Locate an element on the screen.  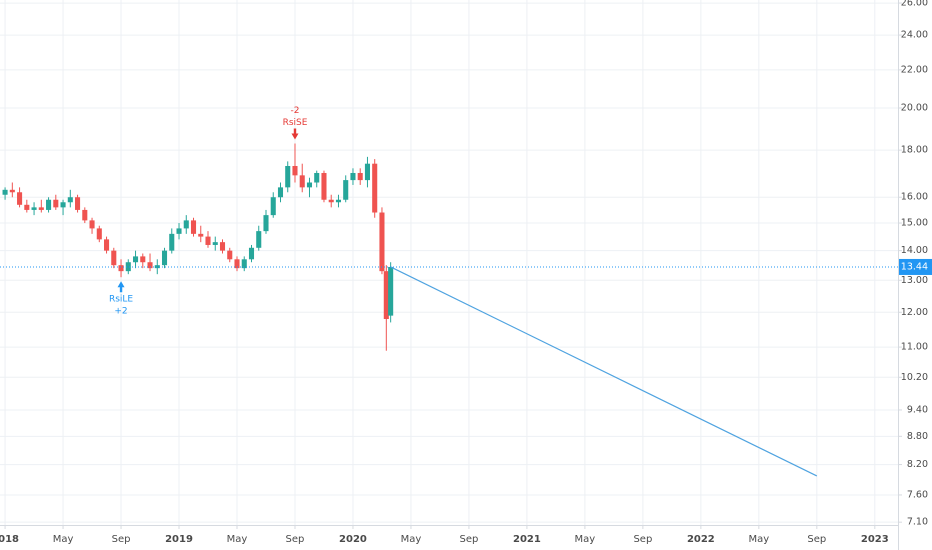
signal-qty: +2 is located at coordinates (120, 312).